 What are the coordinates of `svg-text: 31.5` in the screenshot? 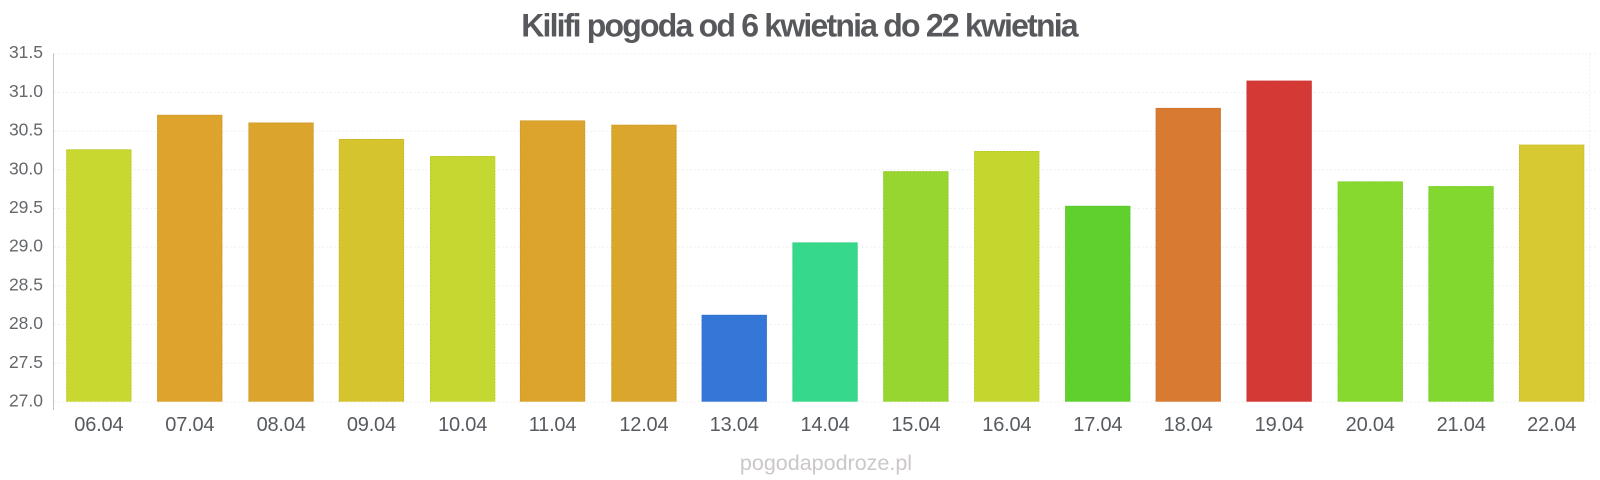 It's located at (26, 52).